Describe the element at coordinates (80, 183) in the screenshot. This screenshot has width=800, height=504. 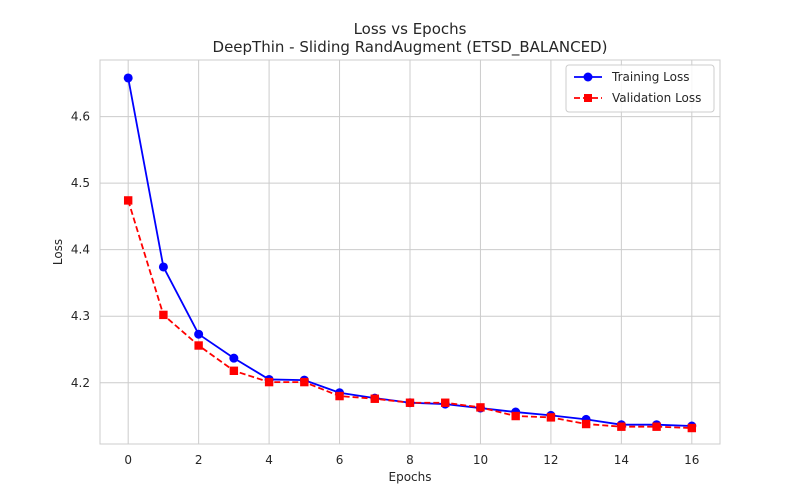
I see `y-tick-label: 4.5` at that location.